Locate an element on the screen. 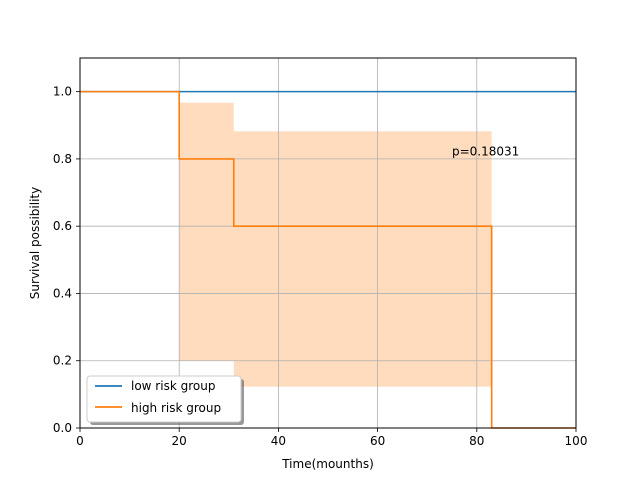  y-tick-label-3: 0.6 is located at coordinates (62, 226).